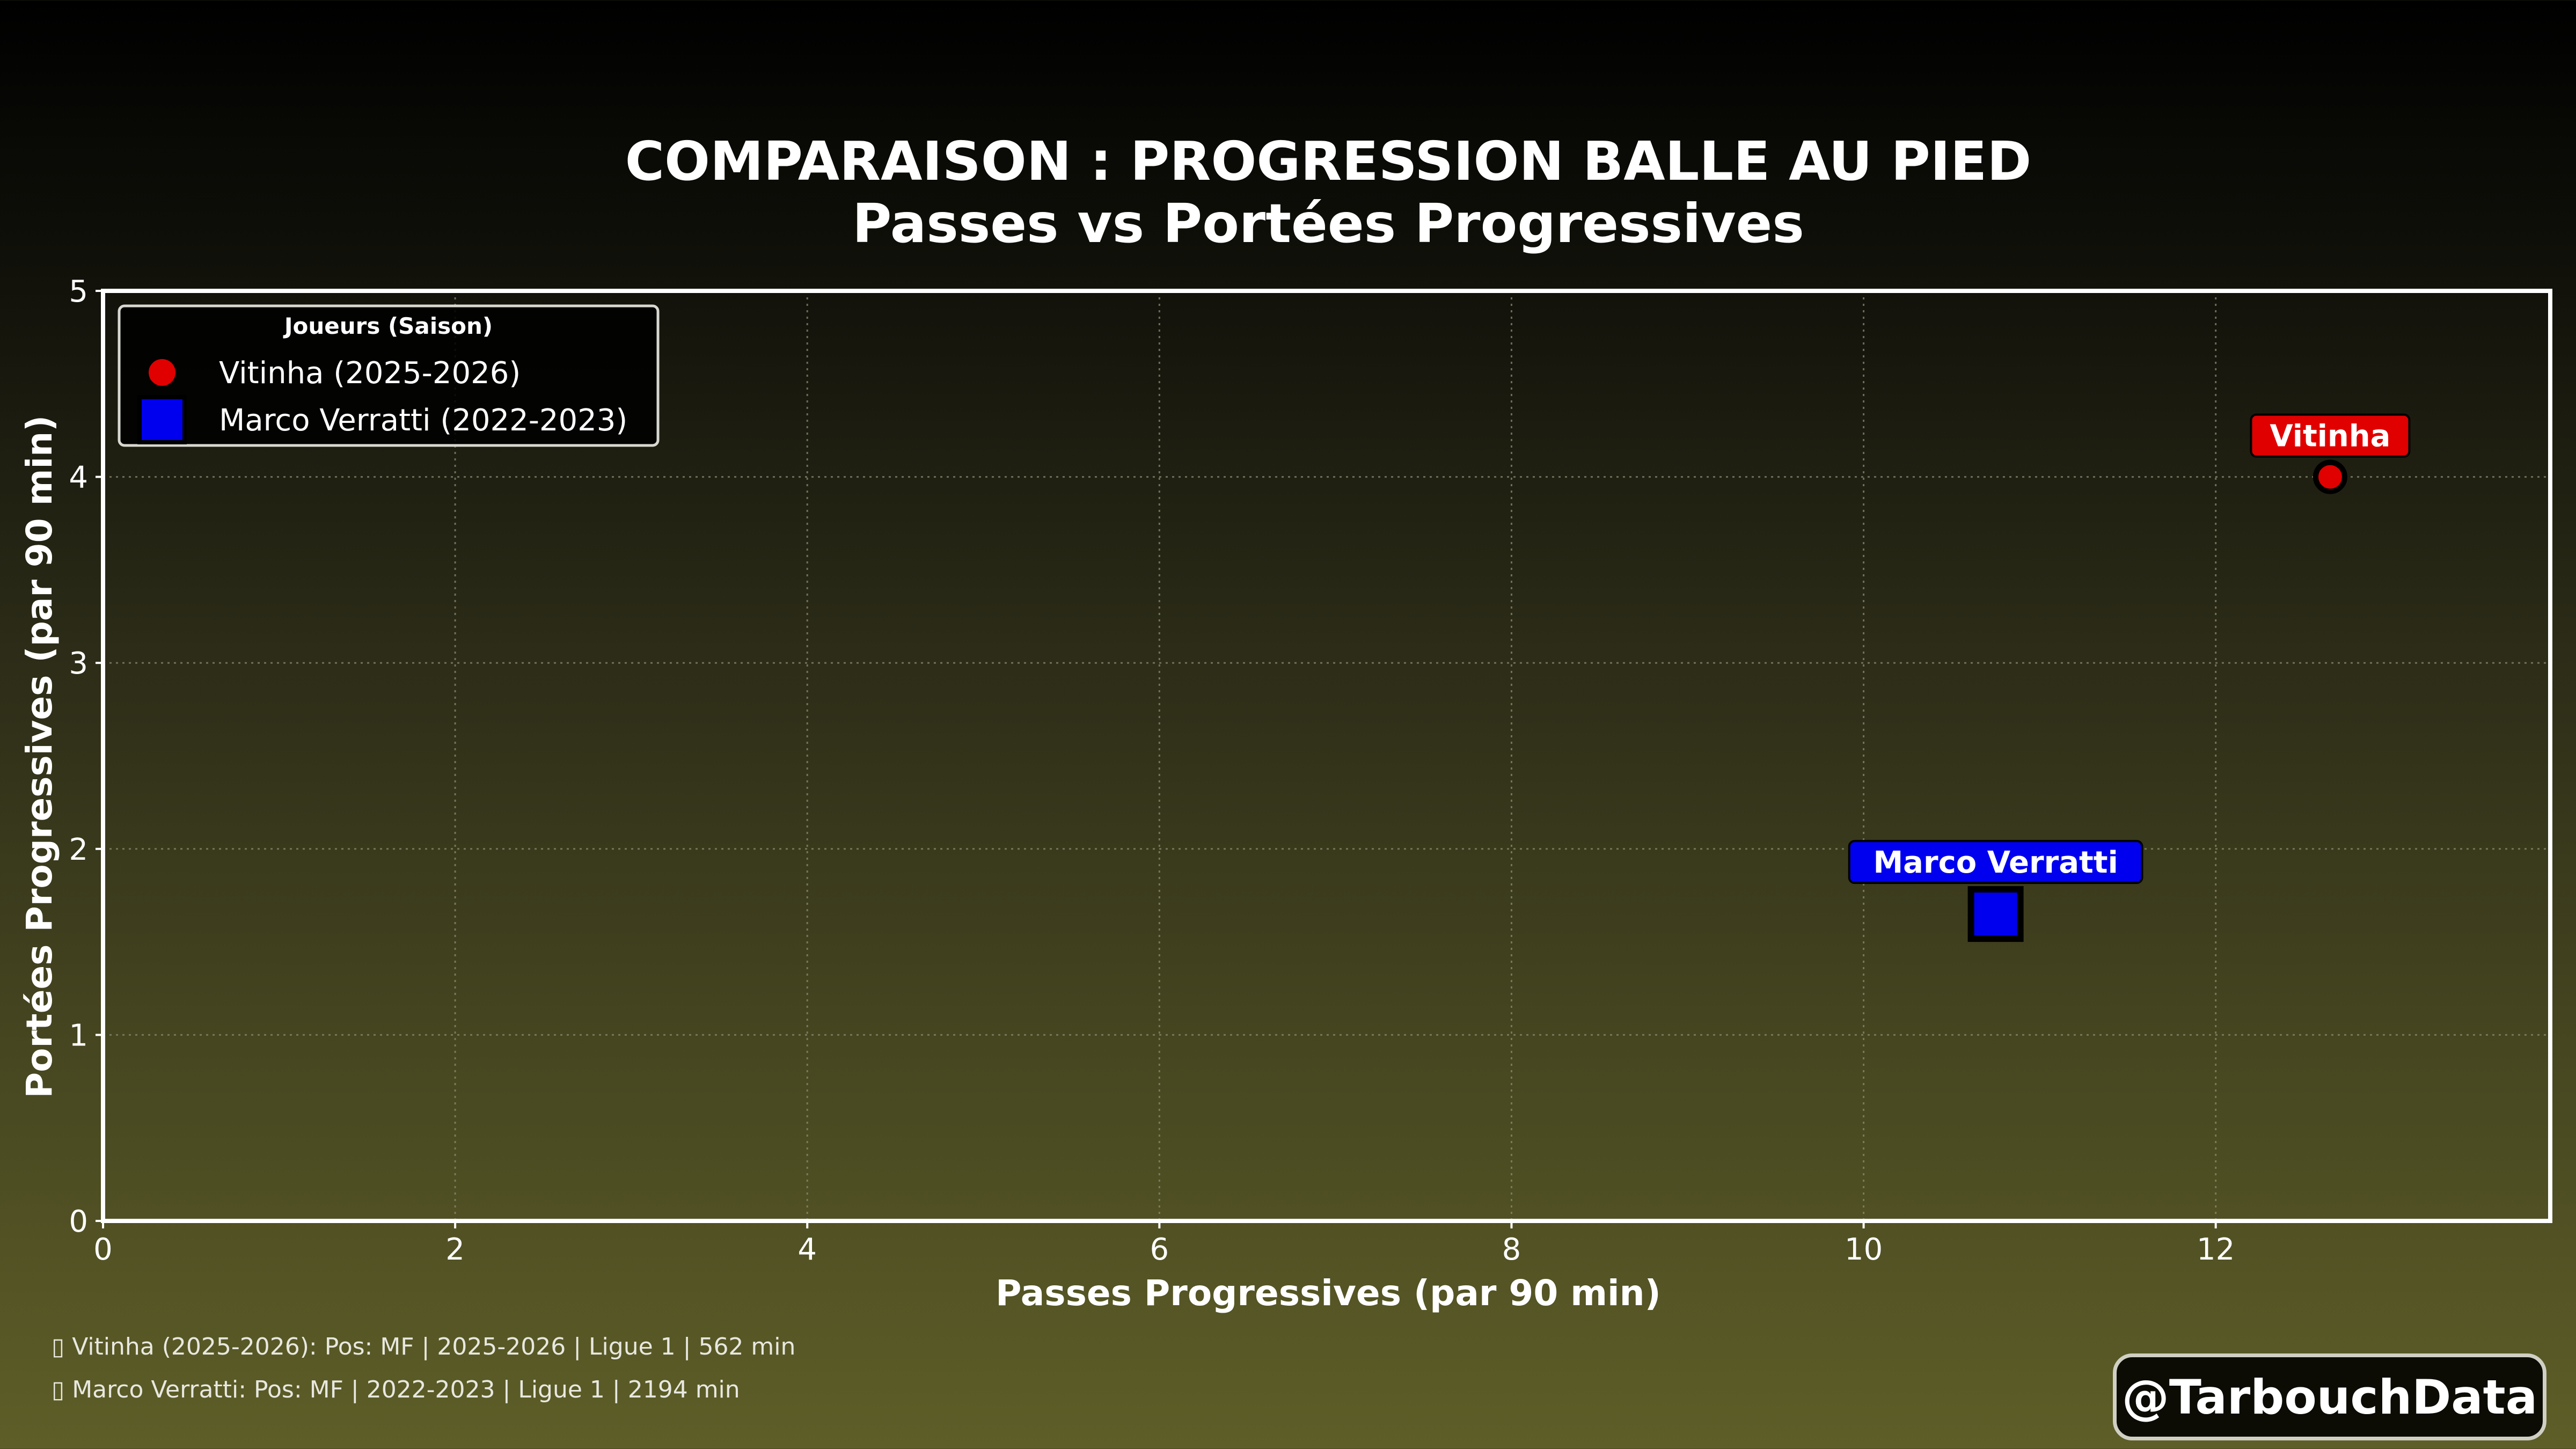  I want to click on x-tick-label: 0, so click(103, 1249).